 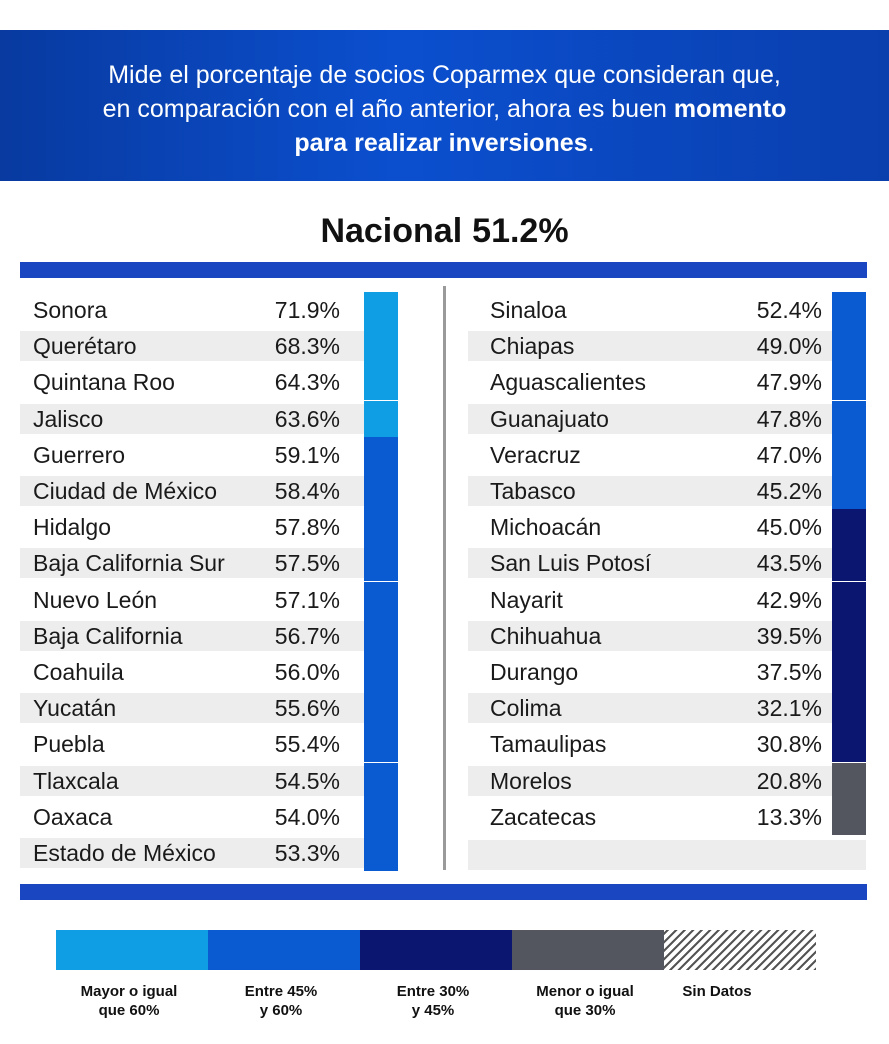 I want to click on table-row: Nayarit 42.9%, so click(x=667, y=599).